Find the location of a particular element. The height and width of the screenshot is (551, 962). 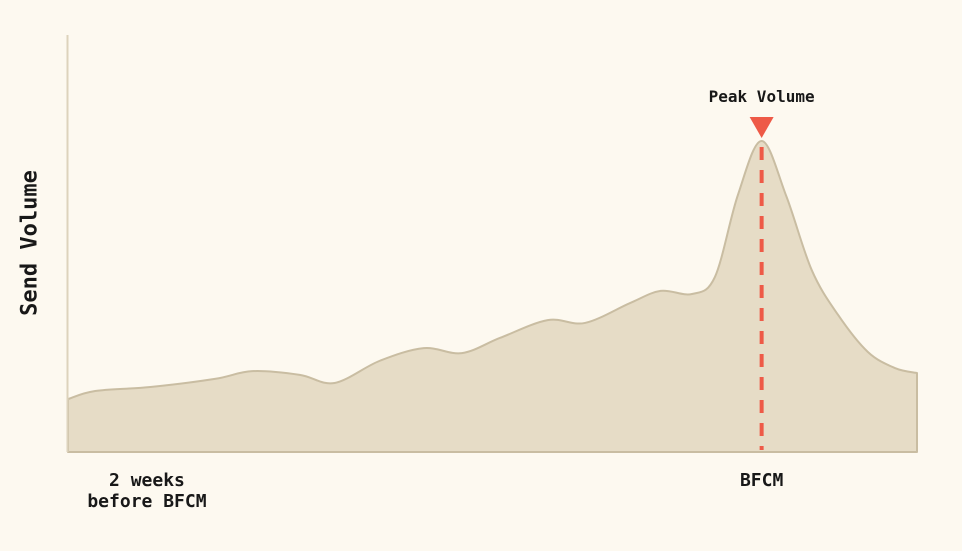

x-axis-label-2-weeks-before-bfcm: 2 weeks before BFCM is located at coordinates (147, 491).